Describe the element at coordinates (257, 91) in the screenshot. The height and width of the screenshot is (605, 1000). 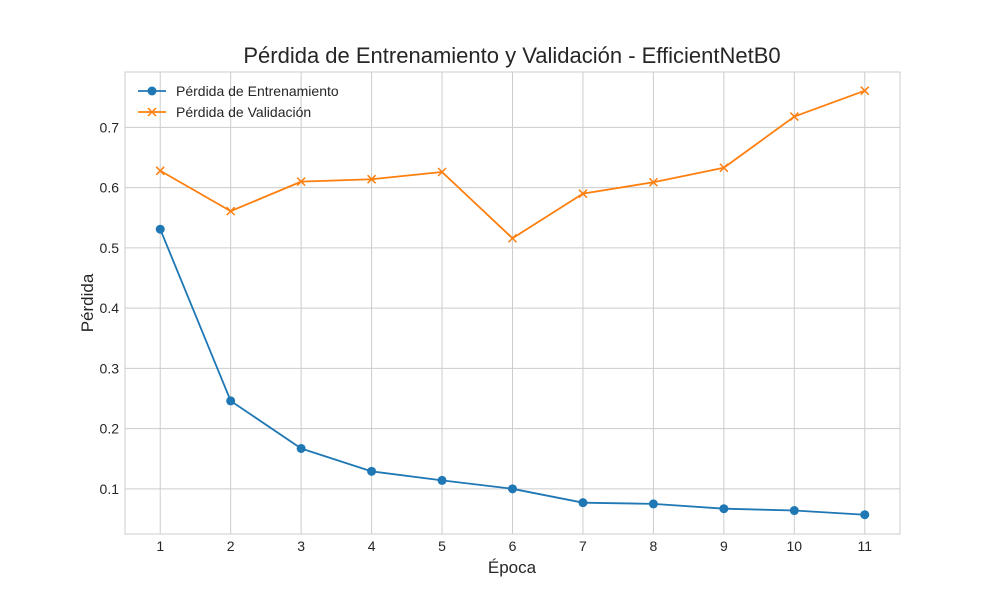
I see `legend-label-training: Pérdida de Entrenamiento` at that location.